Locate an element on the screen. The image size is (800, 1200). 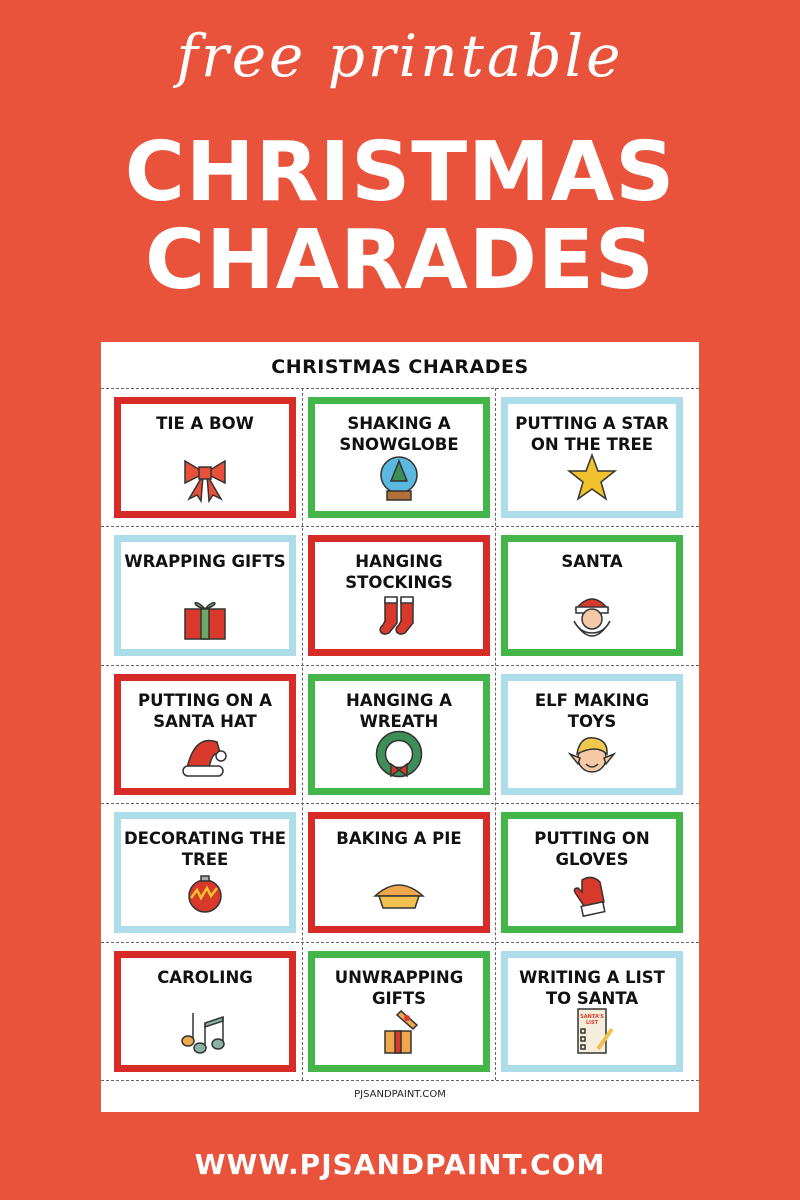
mitten-icon is located at coordinates (592, 892).